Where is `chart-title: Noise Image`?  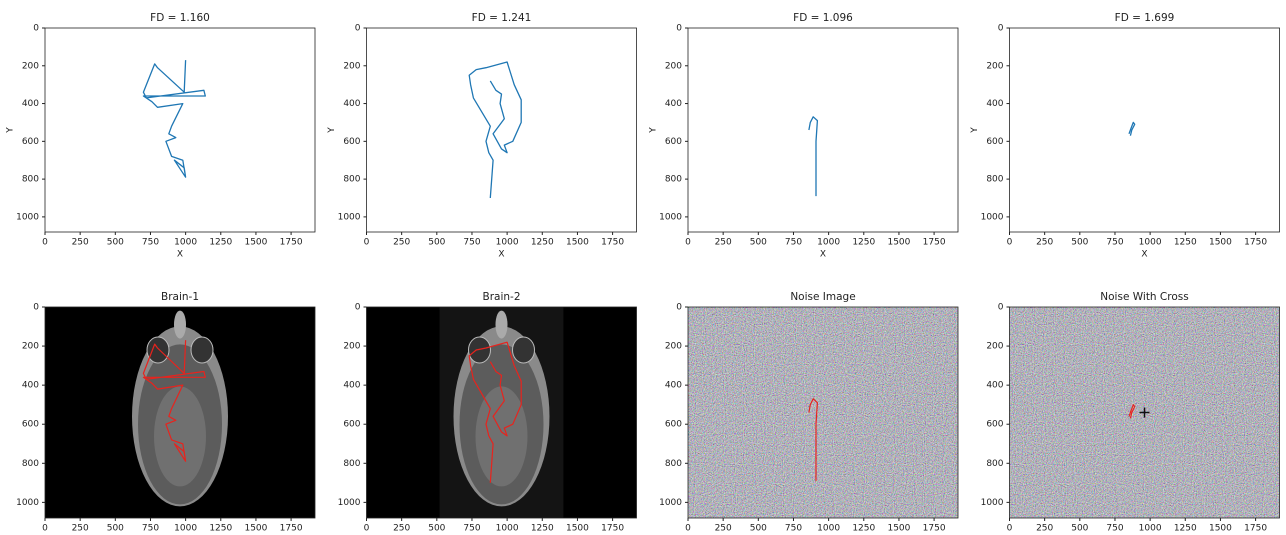
chart-title: Noise Image is located at coordinates (822, 297).